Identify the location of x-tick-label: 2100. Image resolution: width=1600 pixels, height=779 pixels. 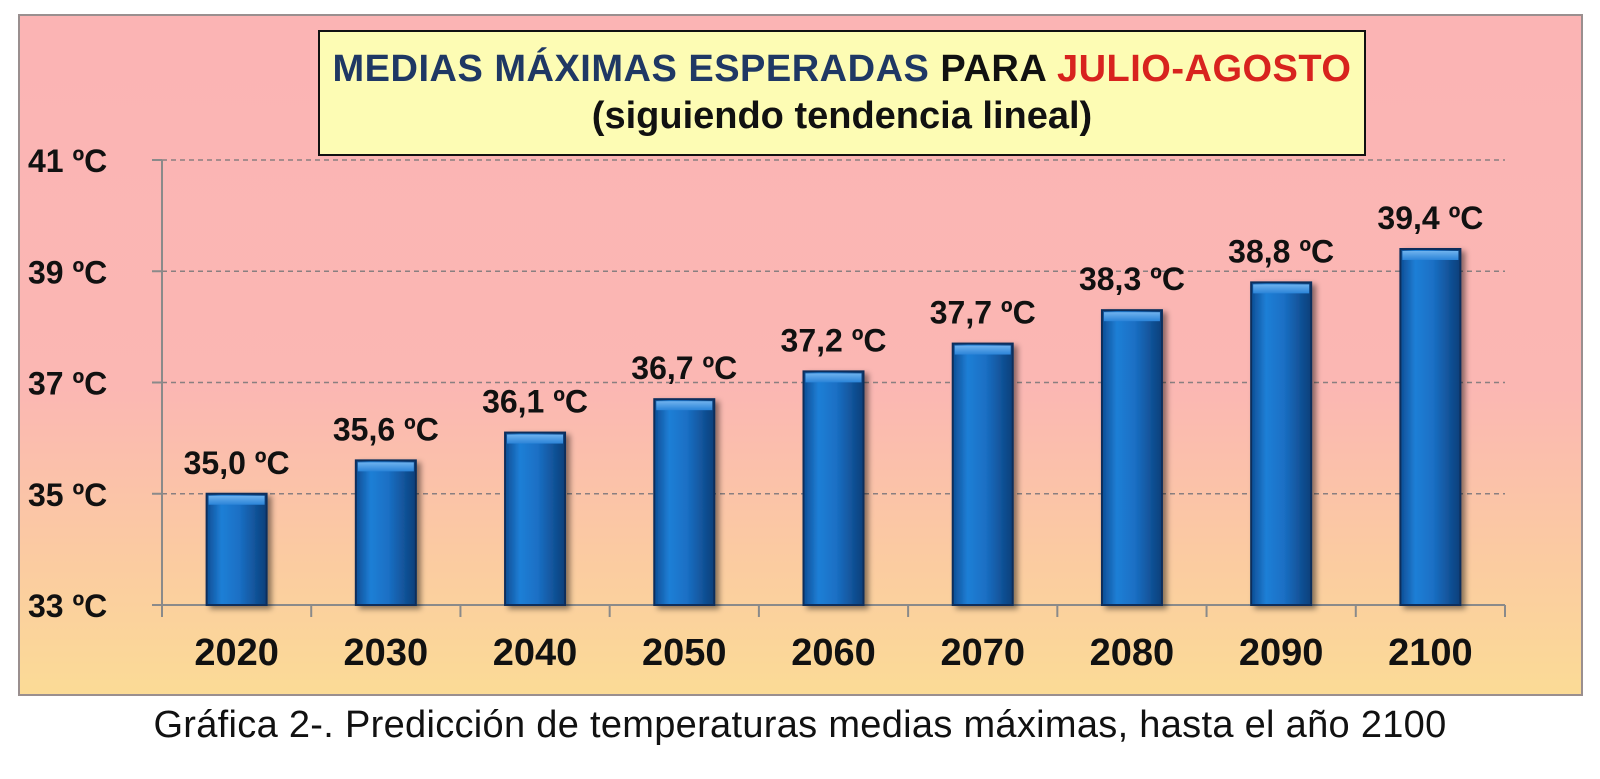
(1430, 653).